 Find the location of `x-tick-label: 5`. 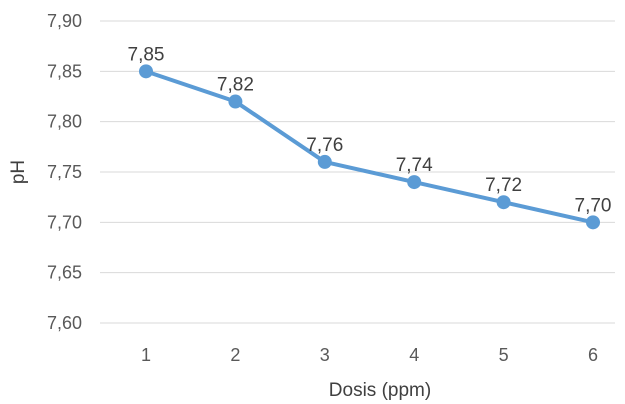

x-tick-label: 5 is located at coordinates (504, 355).